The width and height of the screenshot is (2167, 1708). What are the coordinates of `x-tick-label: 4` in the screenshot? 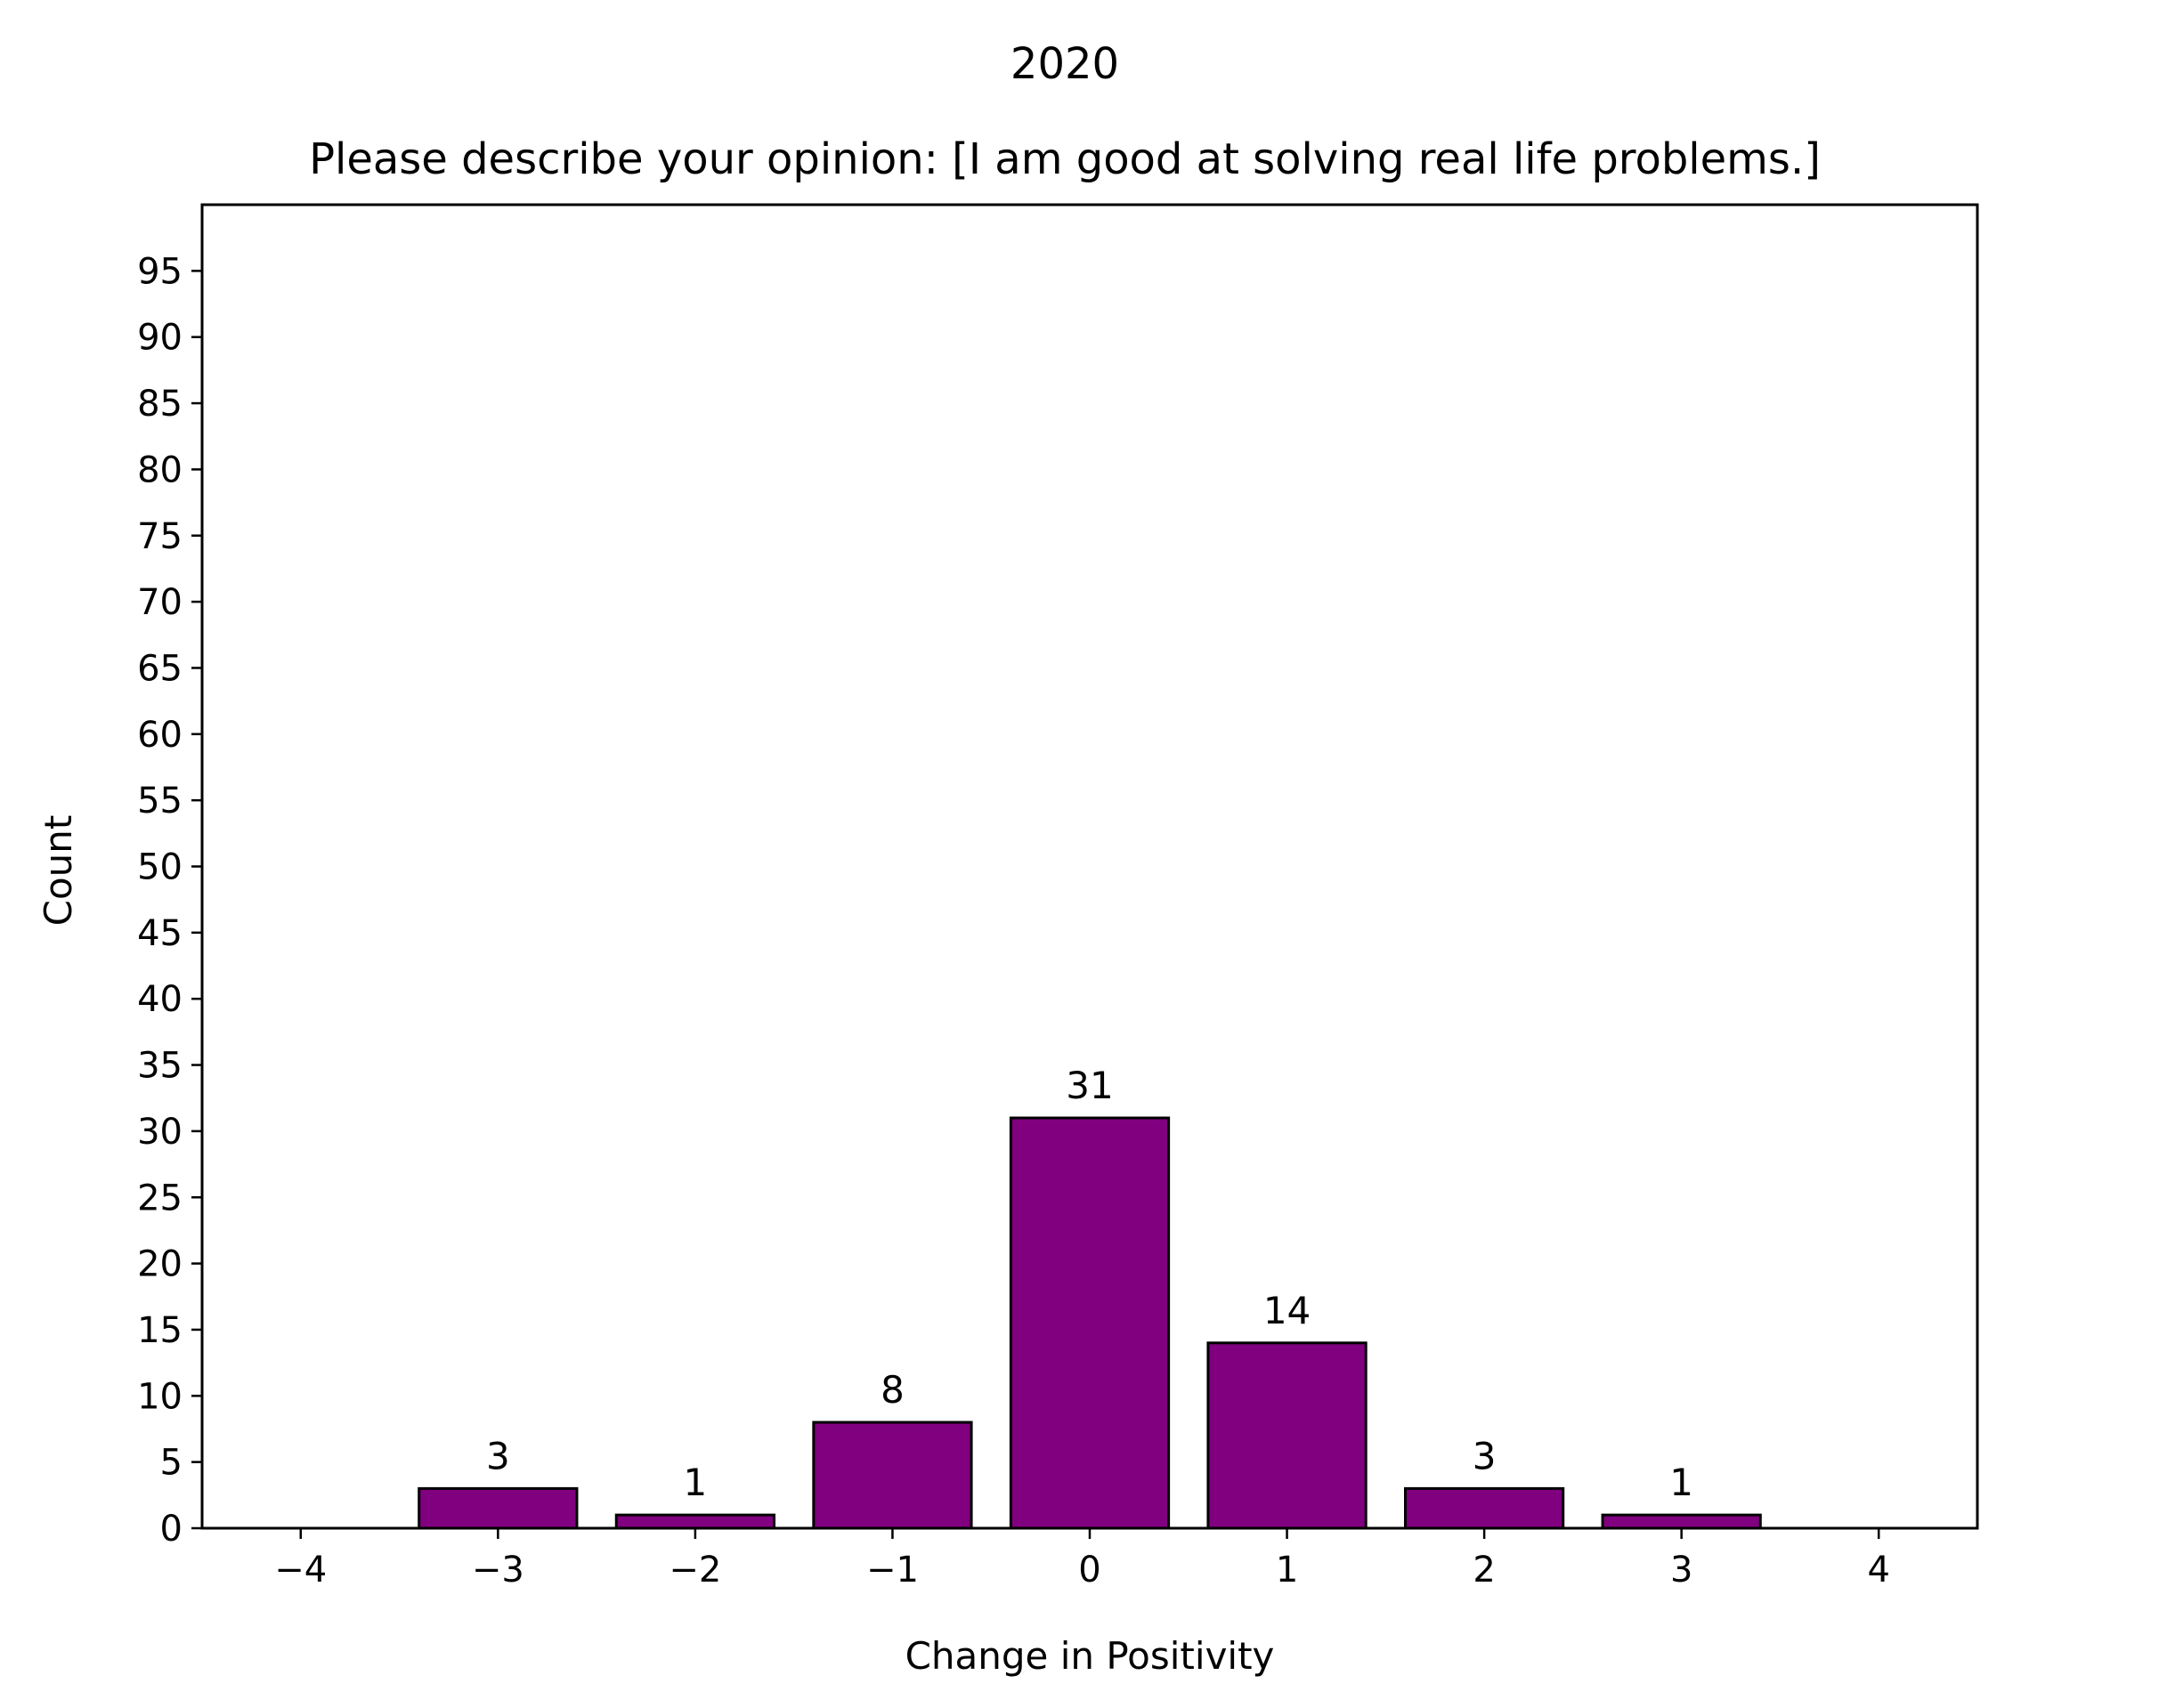 It's located at (1878, 1570).